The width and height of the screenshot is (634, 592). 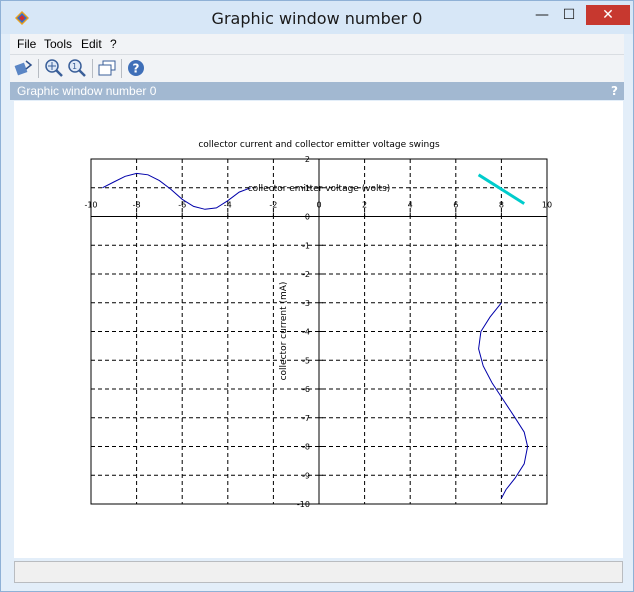 What do you see at coordinates (317, 44) in the screenshot?
I see `menu-bar: File Tools Edit ?` at bounding box center [317, 44].